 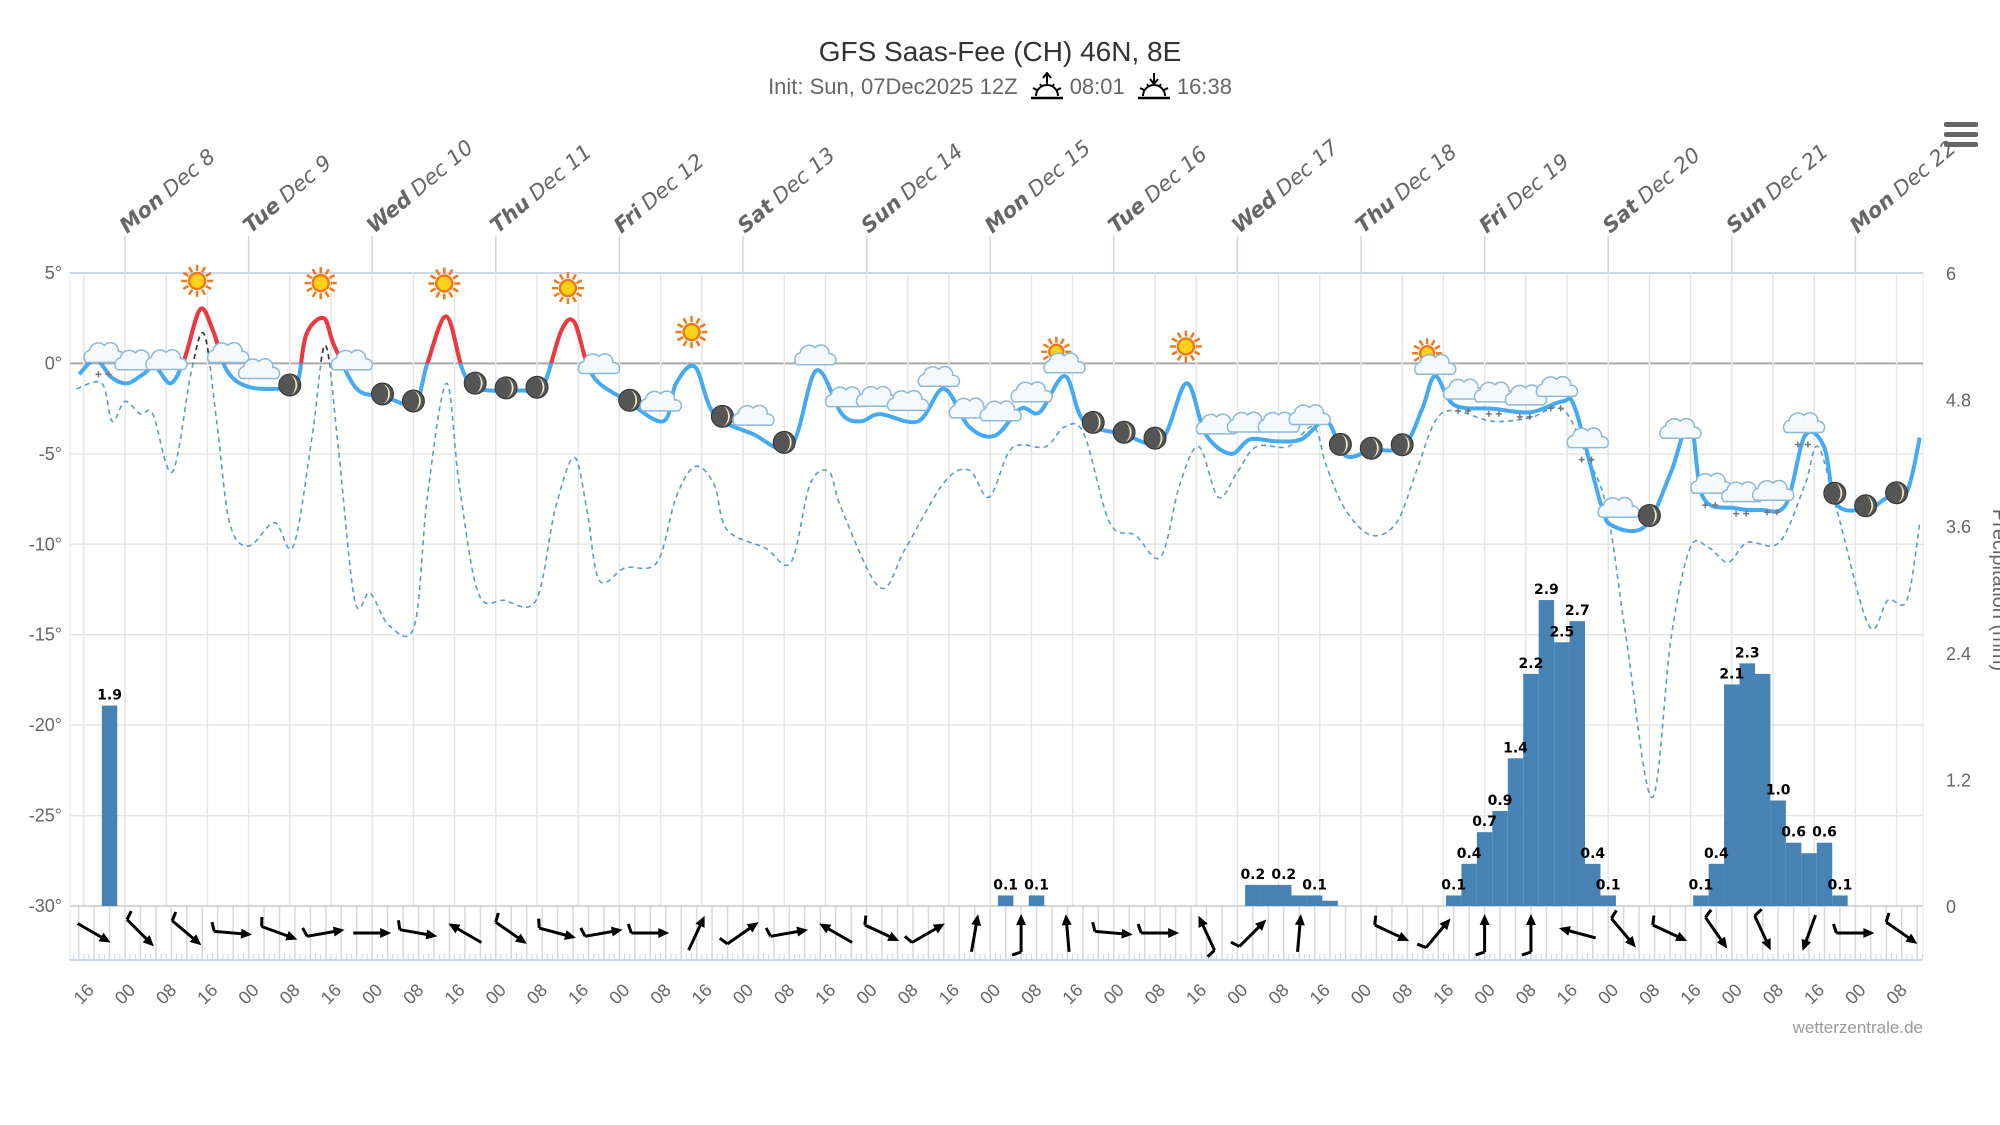 What do you see at coordinates (628, 219) in the screenshot?
I see `day-label-dow: Fri` at bounding box center [628, 219].